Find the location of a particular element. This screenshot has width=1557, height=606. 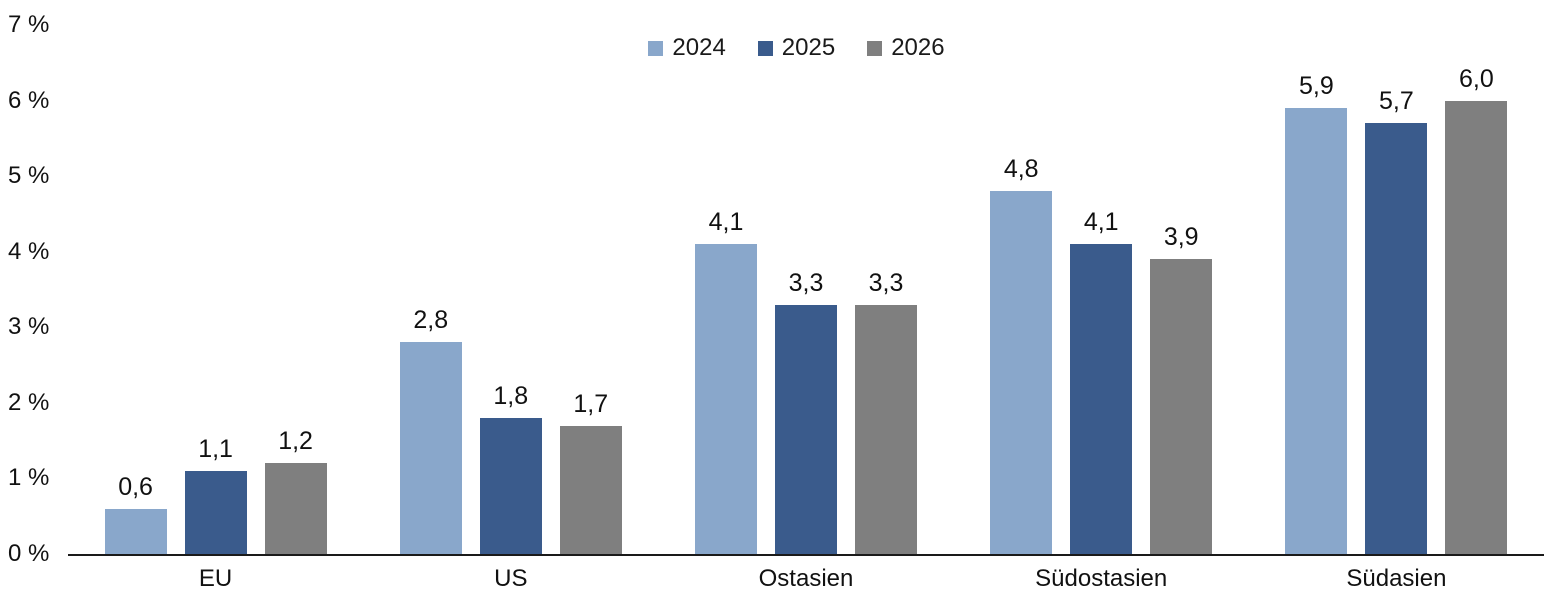

bar-column-2024-ostasien: 4,1 is located at coordinates (726, 382).